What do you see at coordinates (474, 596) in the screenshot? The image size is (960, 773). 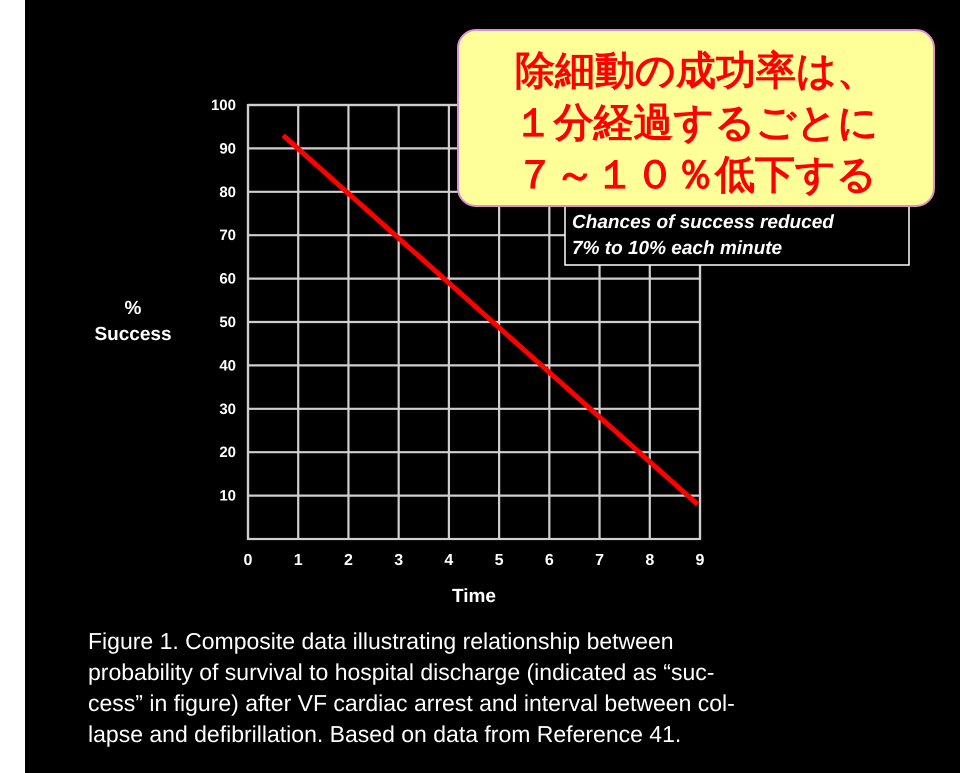 I see `x-axis-title: Time` at bounding box center [474, 596].